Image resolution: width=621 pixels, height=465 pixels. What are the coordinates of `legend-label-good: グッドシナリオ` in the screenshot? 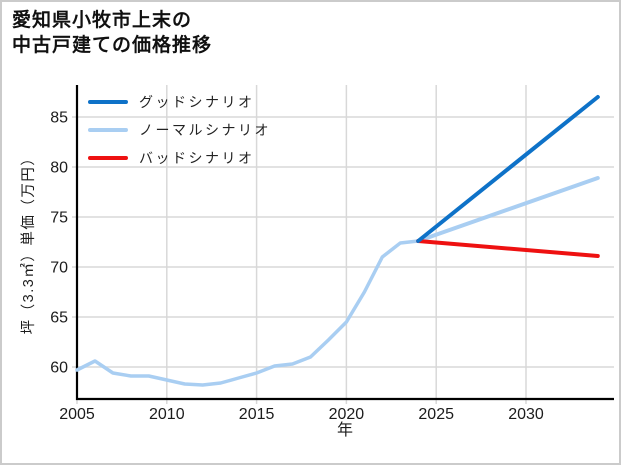 It's located at (197, 102).